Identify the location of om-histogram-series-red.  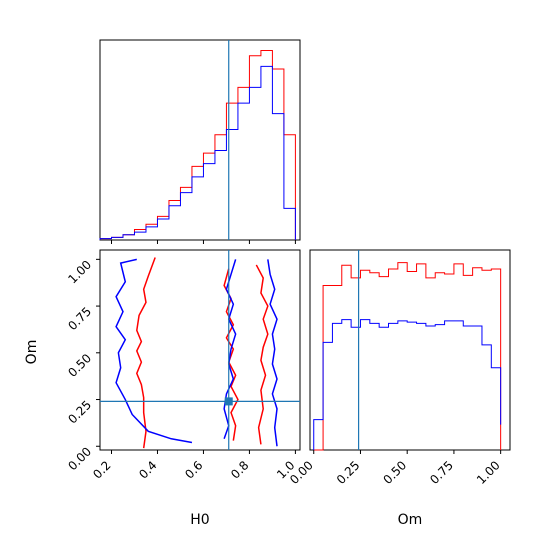
(407, 356).